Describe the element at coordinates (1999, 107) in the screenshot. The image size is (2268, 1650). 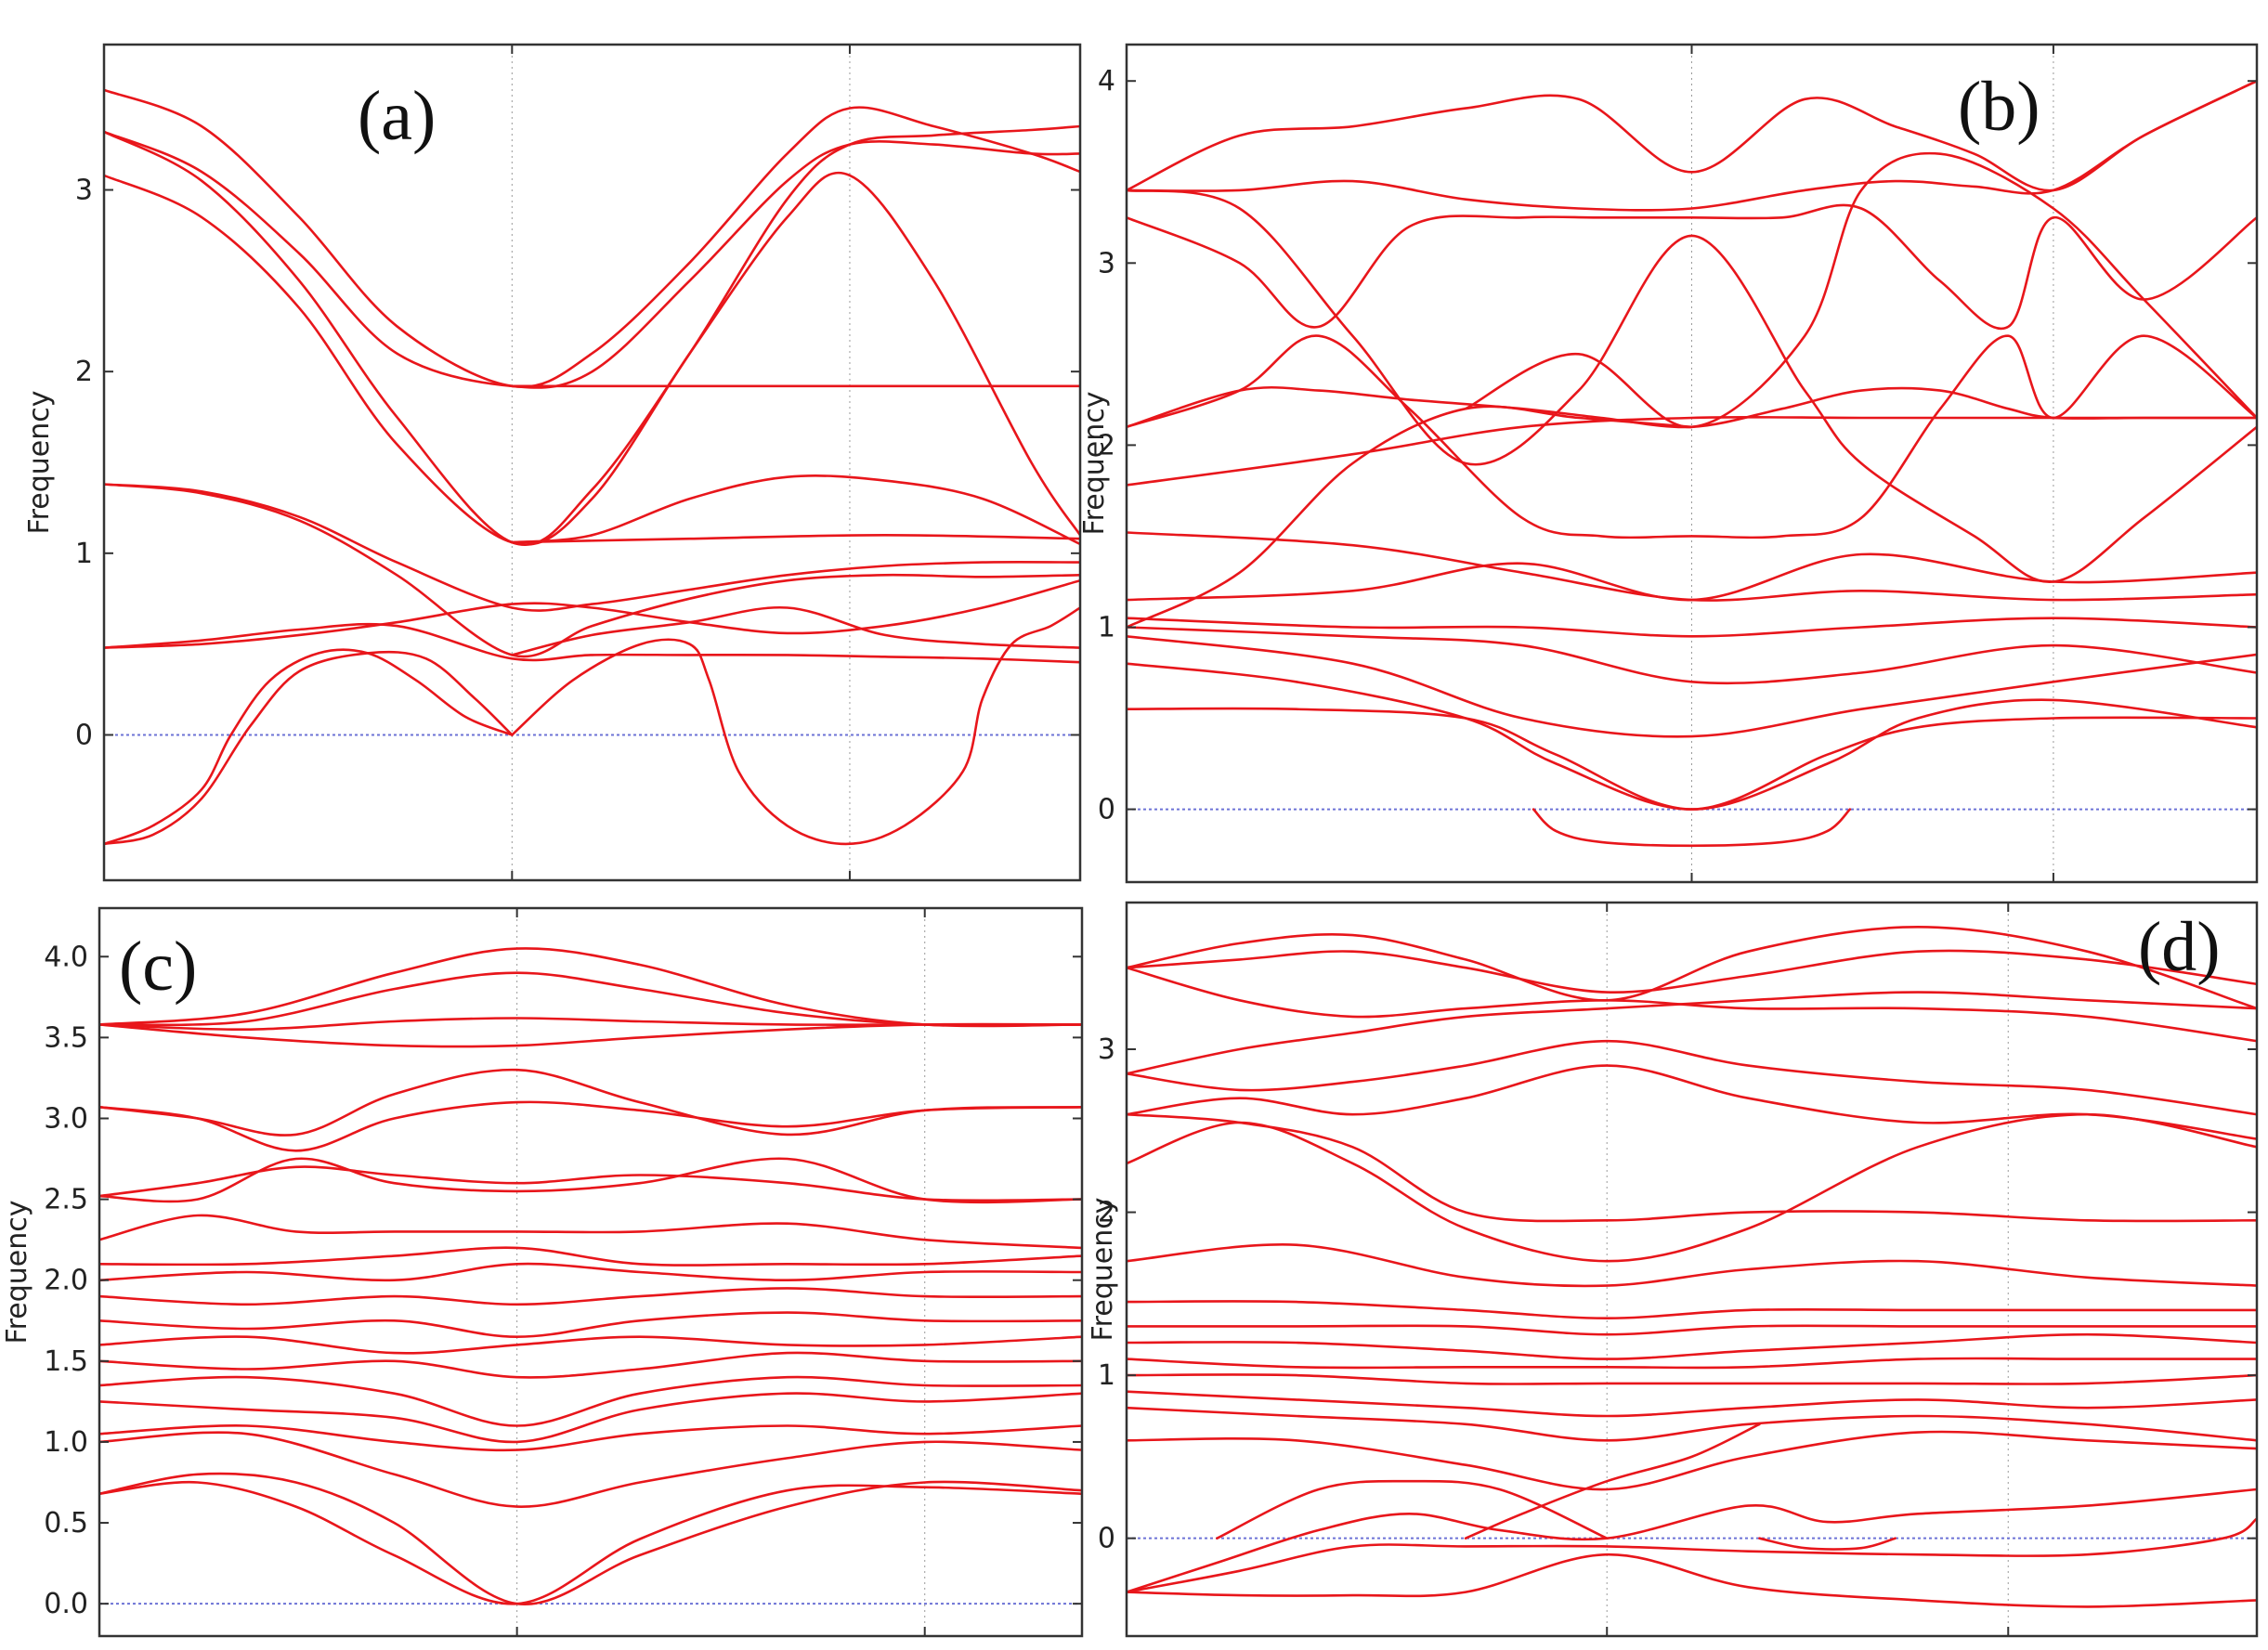
I see `panel-label: (b)` at that location.